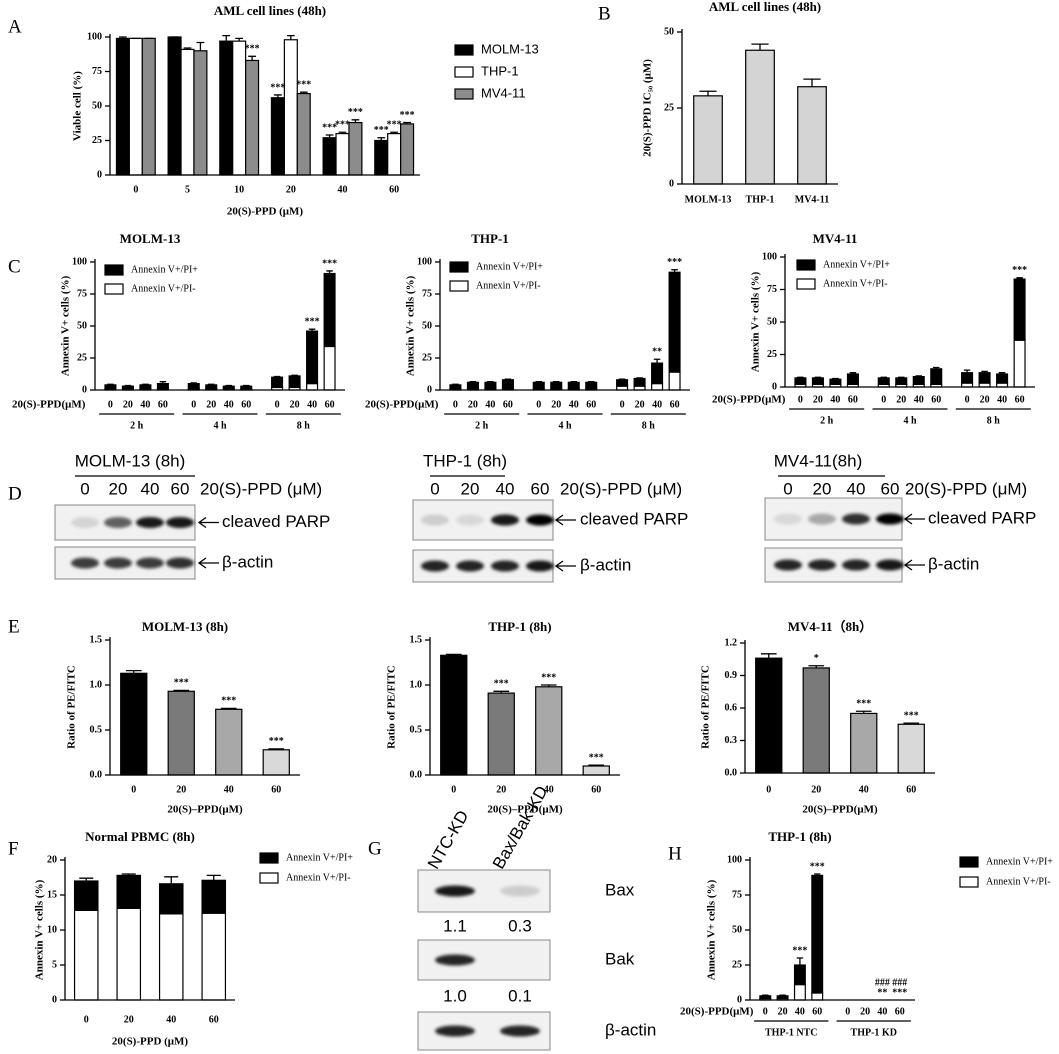 This screenshot has width=1059, height=1054. What do you see at coordinates (208, 522) in the screenshot?
I see `arrow` at bounding box center [208, 522].